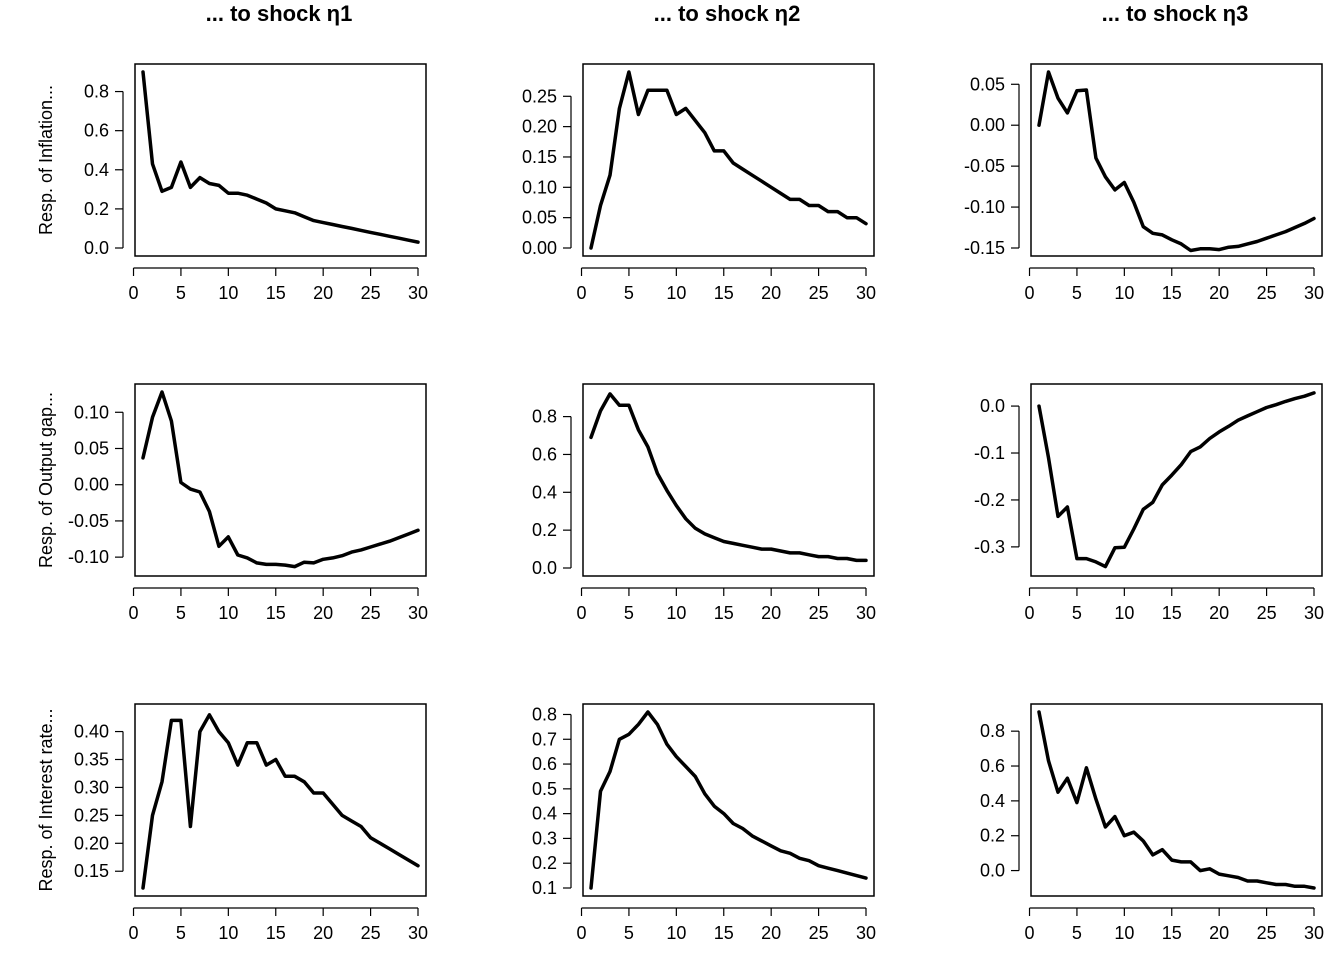 This screenshot has width=1344, height=960. I want to click on panel-output-gap-shock-2-x-tick-label: 5, so click(629, 613).